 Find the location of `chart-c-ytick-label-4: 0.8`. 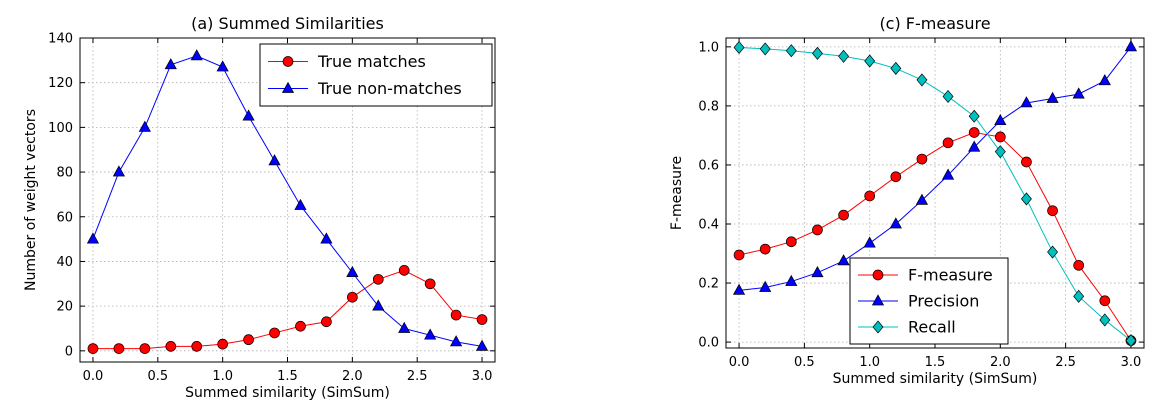

chart-c-ytick-label-4: 0.8 is located at coordinates (708, 106).